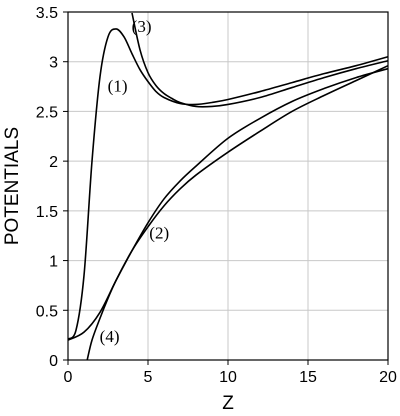 The width and height of the screenshot is (400, 416). Describe the element at coordinates (228, 377) in the screenshot. I see `x-tick-label: 10` at that location.